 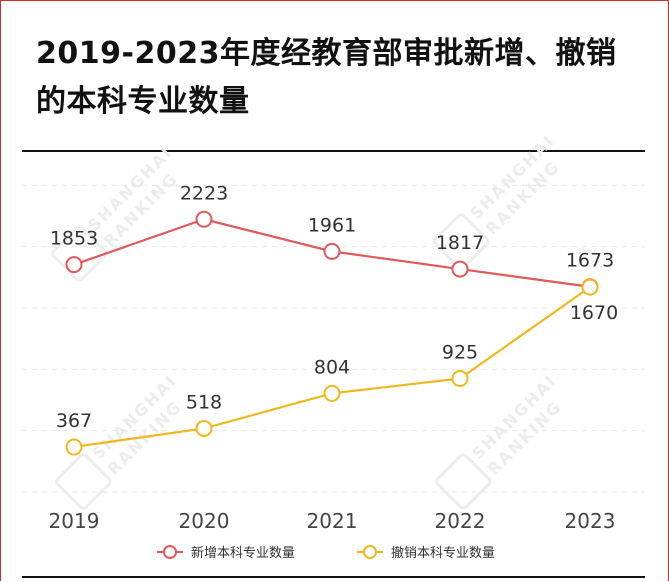 What do you see at coordinates (590, 261) in the screenshot?
I see `data-label: 1673` at bounding box center [590, 261].